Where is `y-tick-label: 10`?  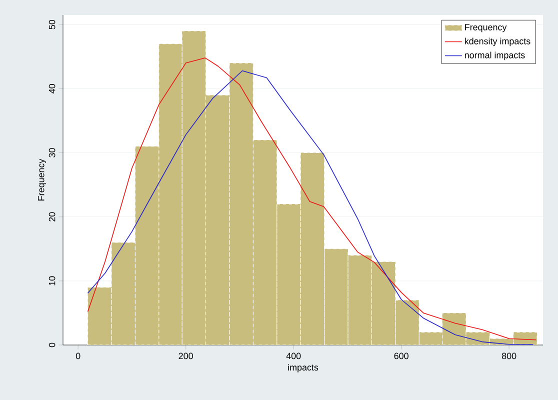
y-tick-label: 10 is located at coordinates (52, 281).